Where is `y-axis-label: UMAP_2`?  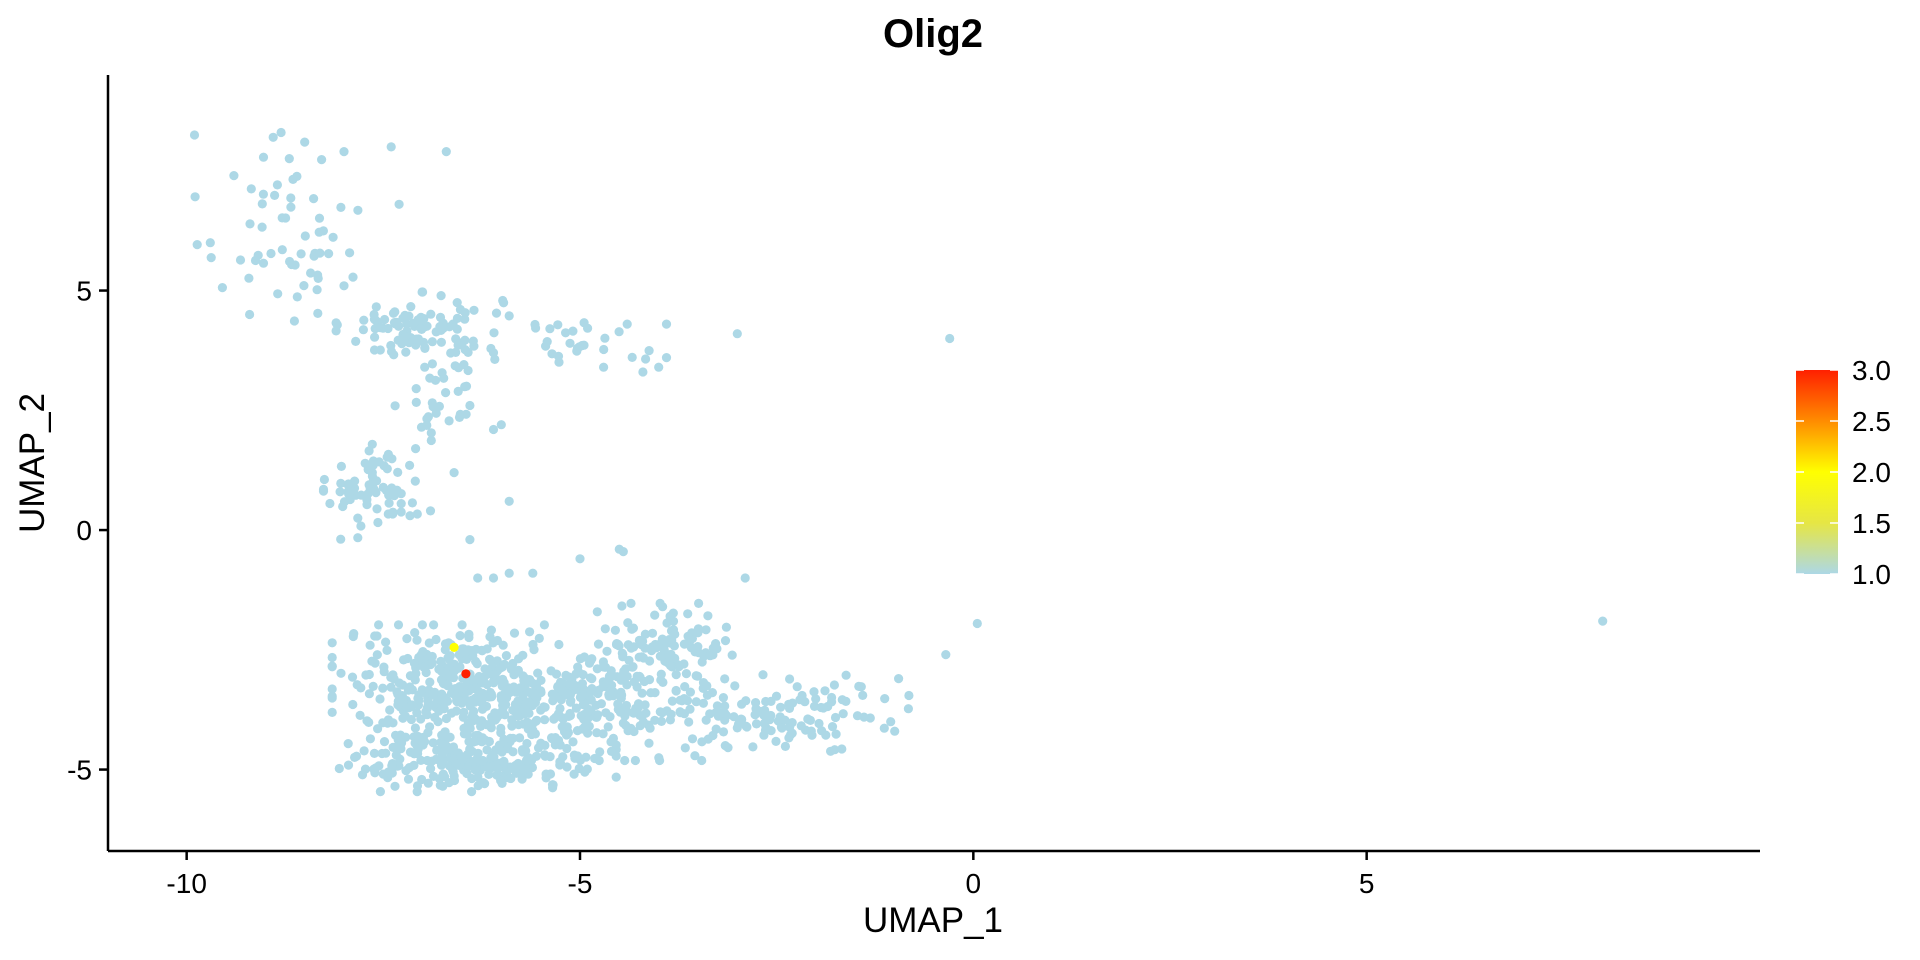 y-axis-label: UMAP_2 is located at coordinates (32, 463).